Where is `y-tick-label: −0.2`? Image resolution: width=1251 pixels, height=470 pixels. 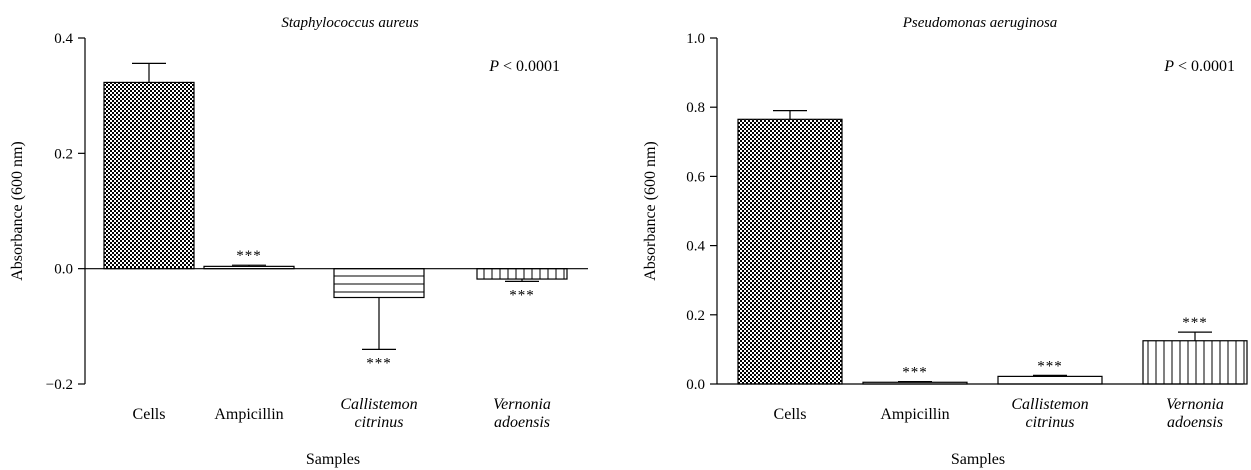
y-tick-label: −0.2 is located at coordinates (59, 385).